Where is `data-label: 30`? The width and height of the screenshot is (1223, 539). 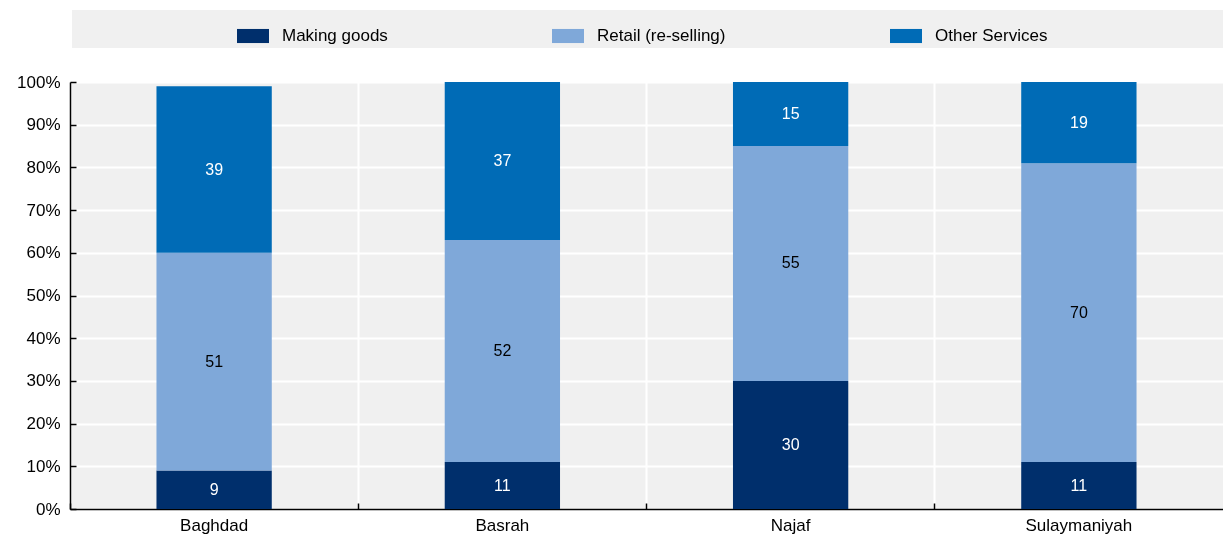 data-label: 30 is located at coordinates (790, 444).